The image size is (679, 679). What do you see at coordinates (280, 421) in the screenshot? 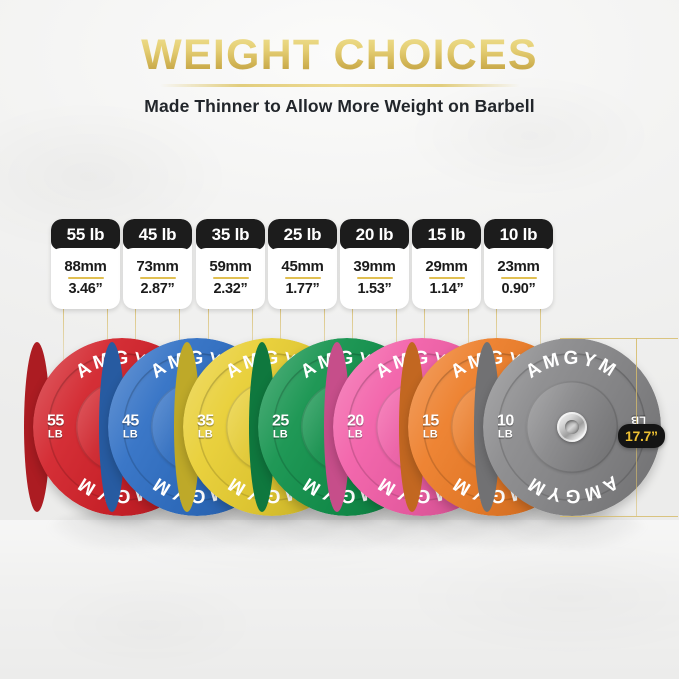
I see `plate-weight-number: 25` at bounding box center [280, 421].